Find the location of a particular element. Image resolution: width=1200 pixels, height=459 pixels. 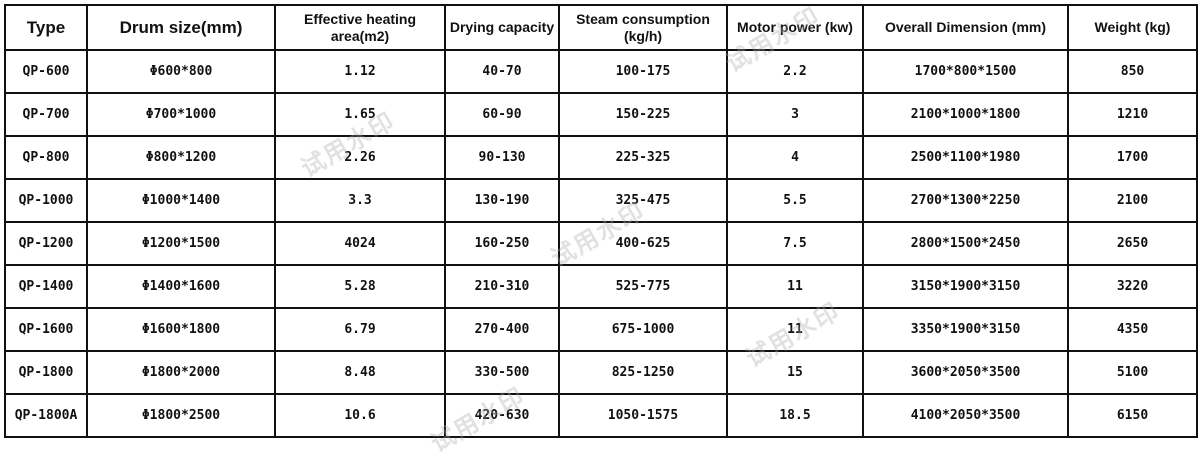

cell-type: QP-600 is located at coordinates (46, 71).